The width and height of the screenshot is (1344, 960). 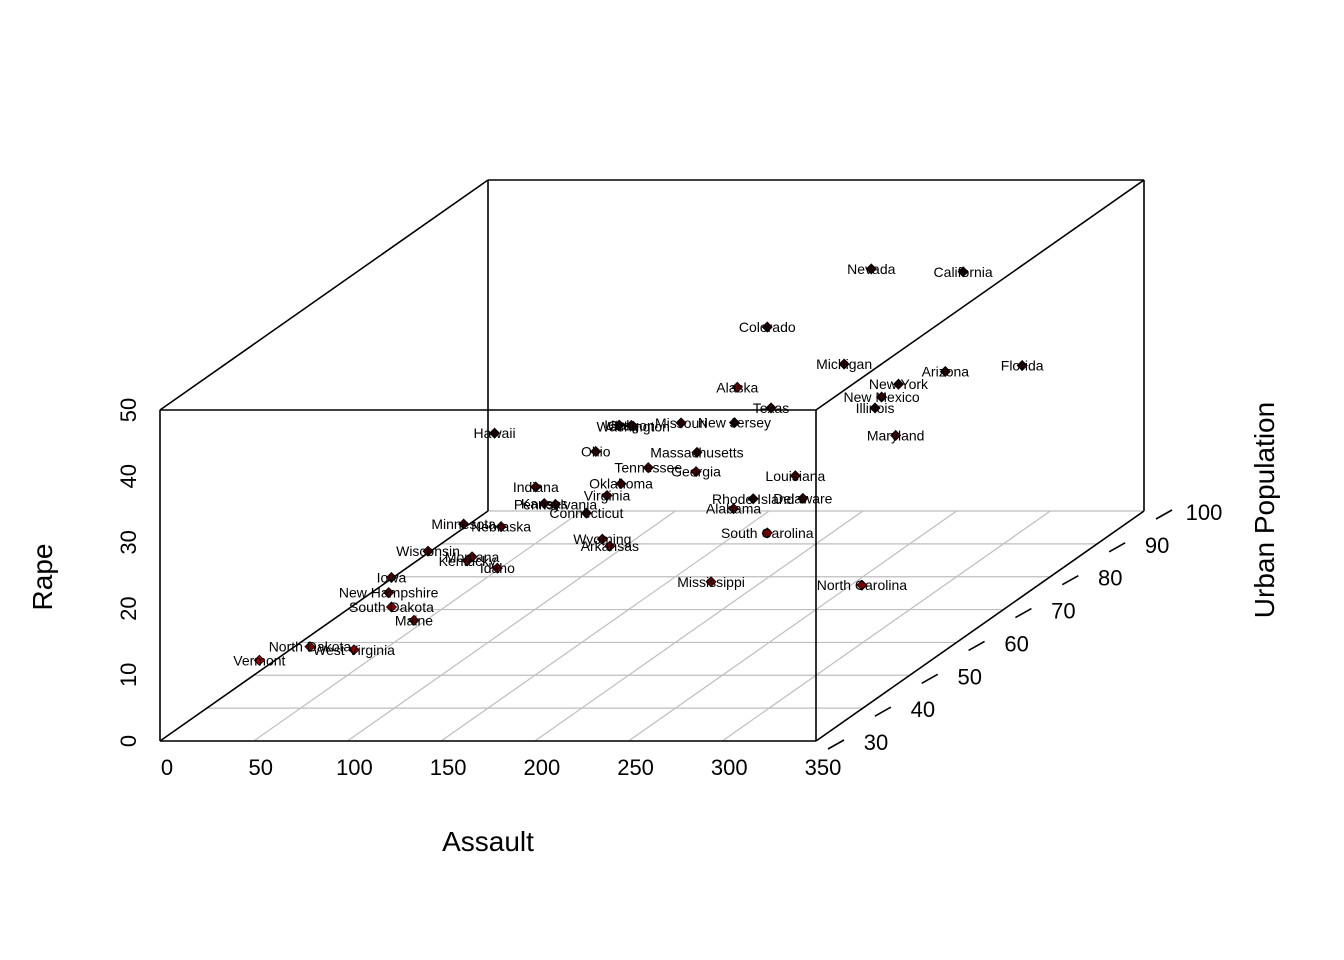 I want to click on point-label: Colorado, so click(x=767, y=327).